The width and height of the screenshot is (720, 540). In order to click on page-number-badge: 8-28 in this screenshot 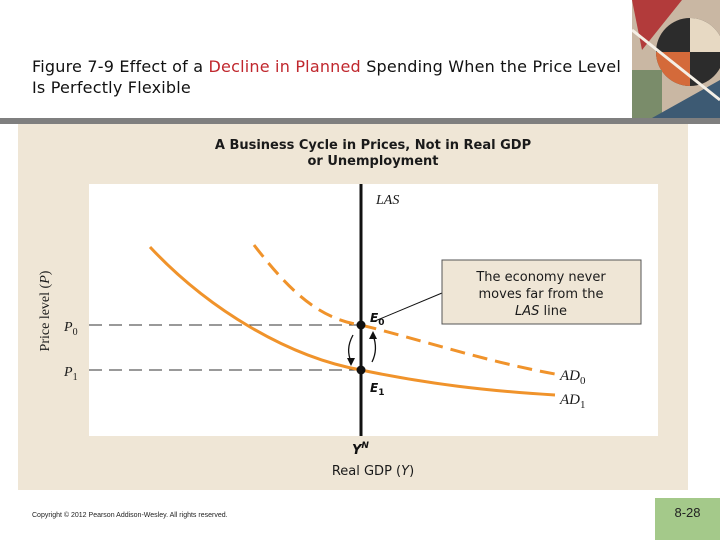, I will do `click(687, 519)`.